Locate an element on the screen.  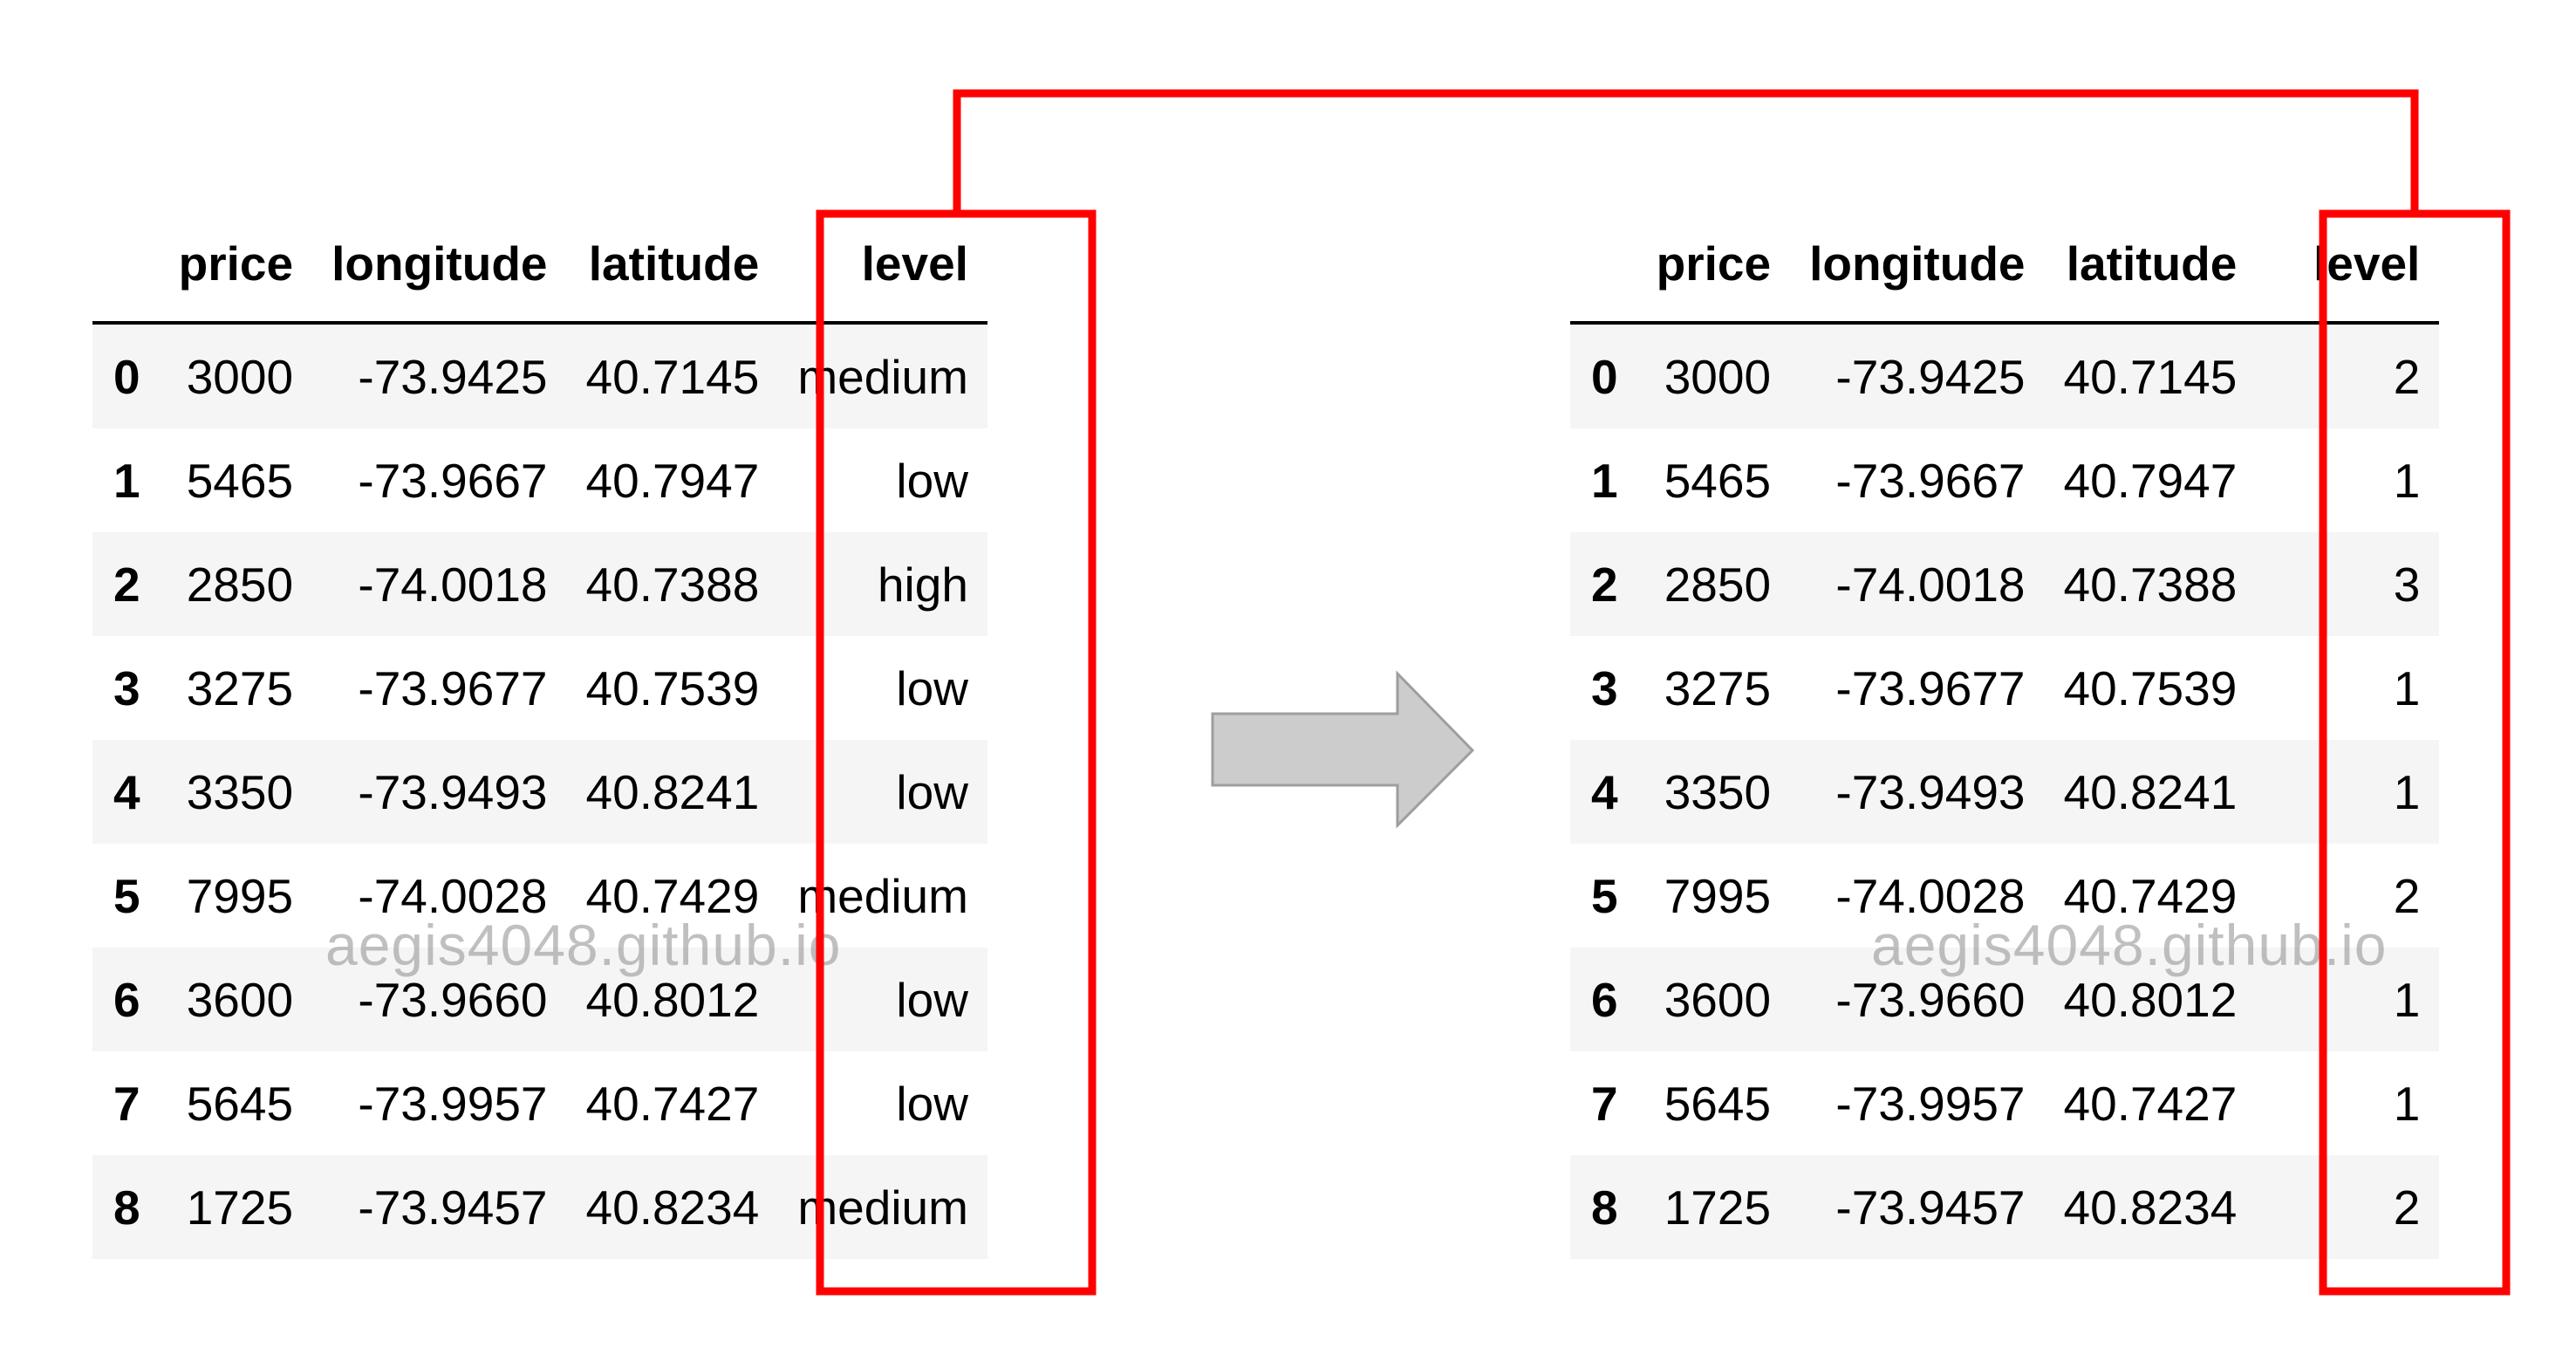
cell-price: 3275 is located at coordinates (240, 687).